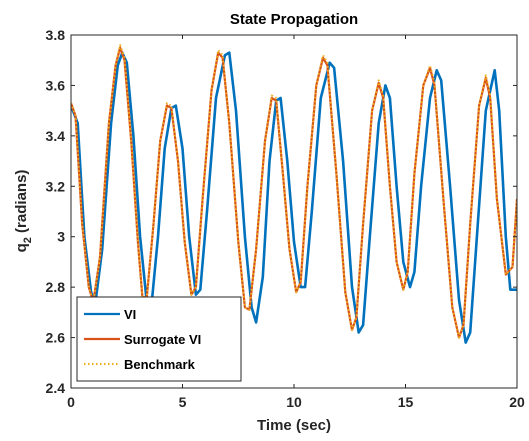 This screenshot has height=441, width=529. I want to click on y-tick-label: 2.6, so click(56, 338).